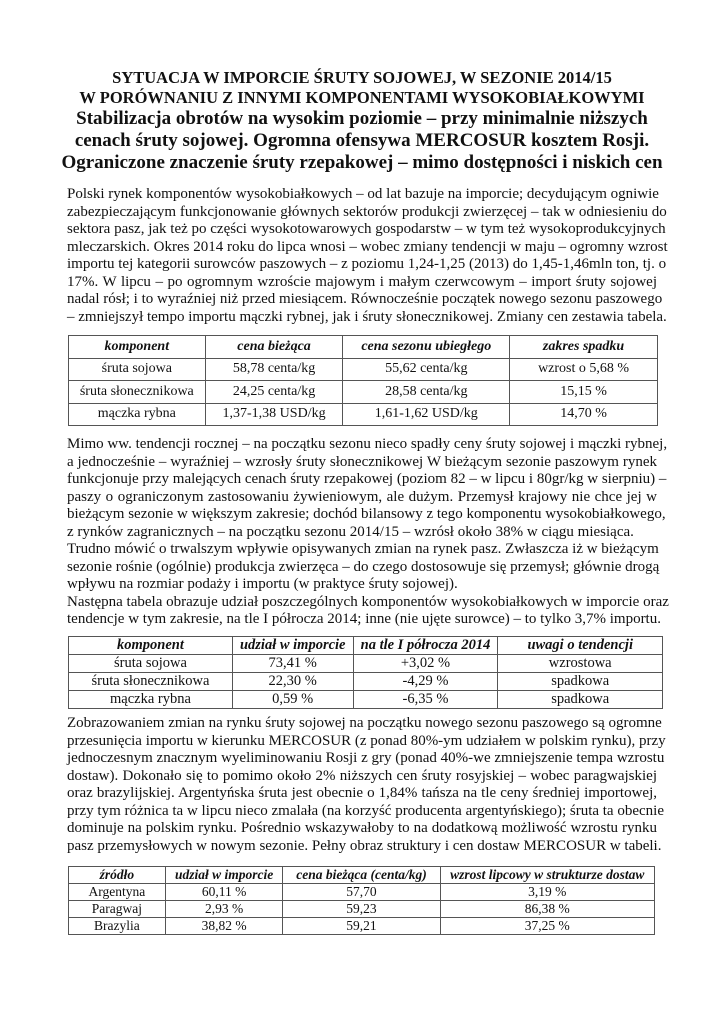 Image resolution: width=724 pixels, height=1024 pixels. I want to click on table-cell: 57,70, so click(361, 892).